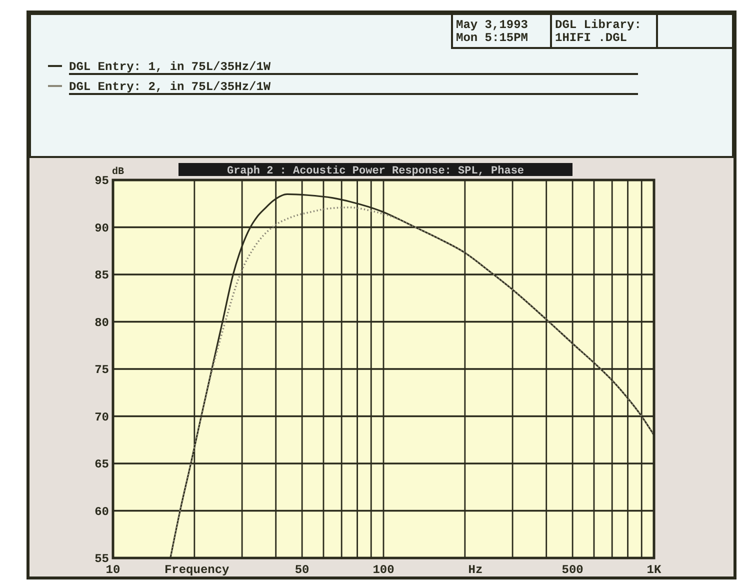 This screenshot has height=585, width=746. What do you see at coordinates (170, 67) in the screenshot?
I see `legend-label: DGL Entry: 1, in 75L/35Hz/1W` at bounding box center [170, 67].